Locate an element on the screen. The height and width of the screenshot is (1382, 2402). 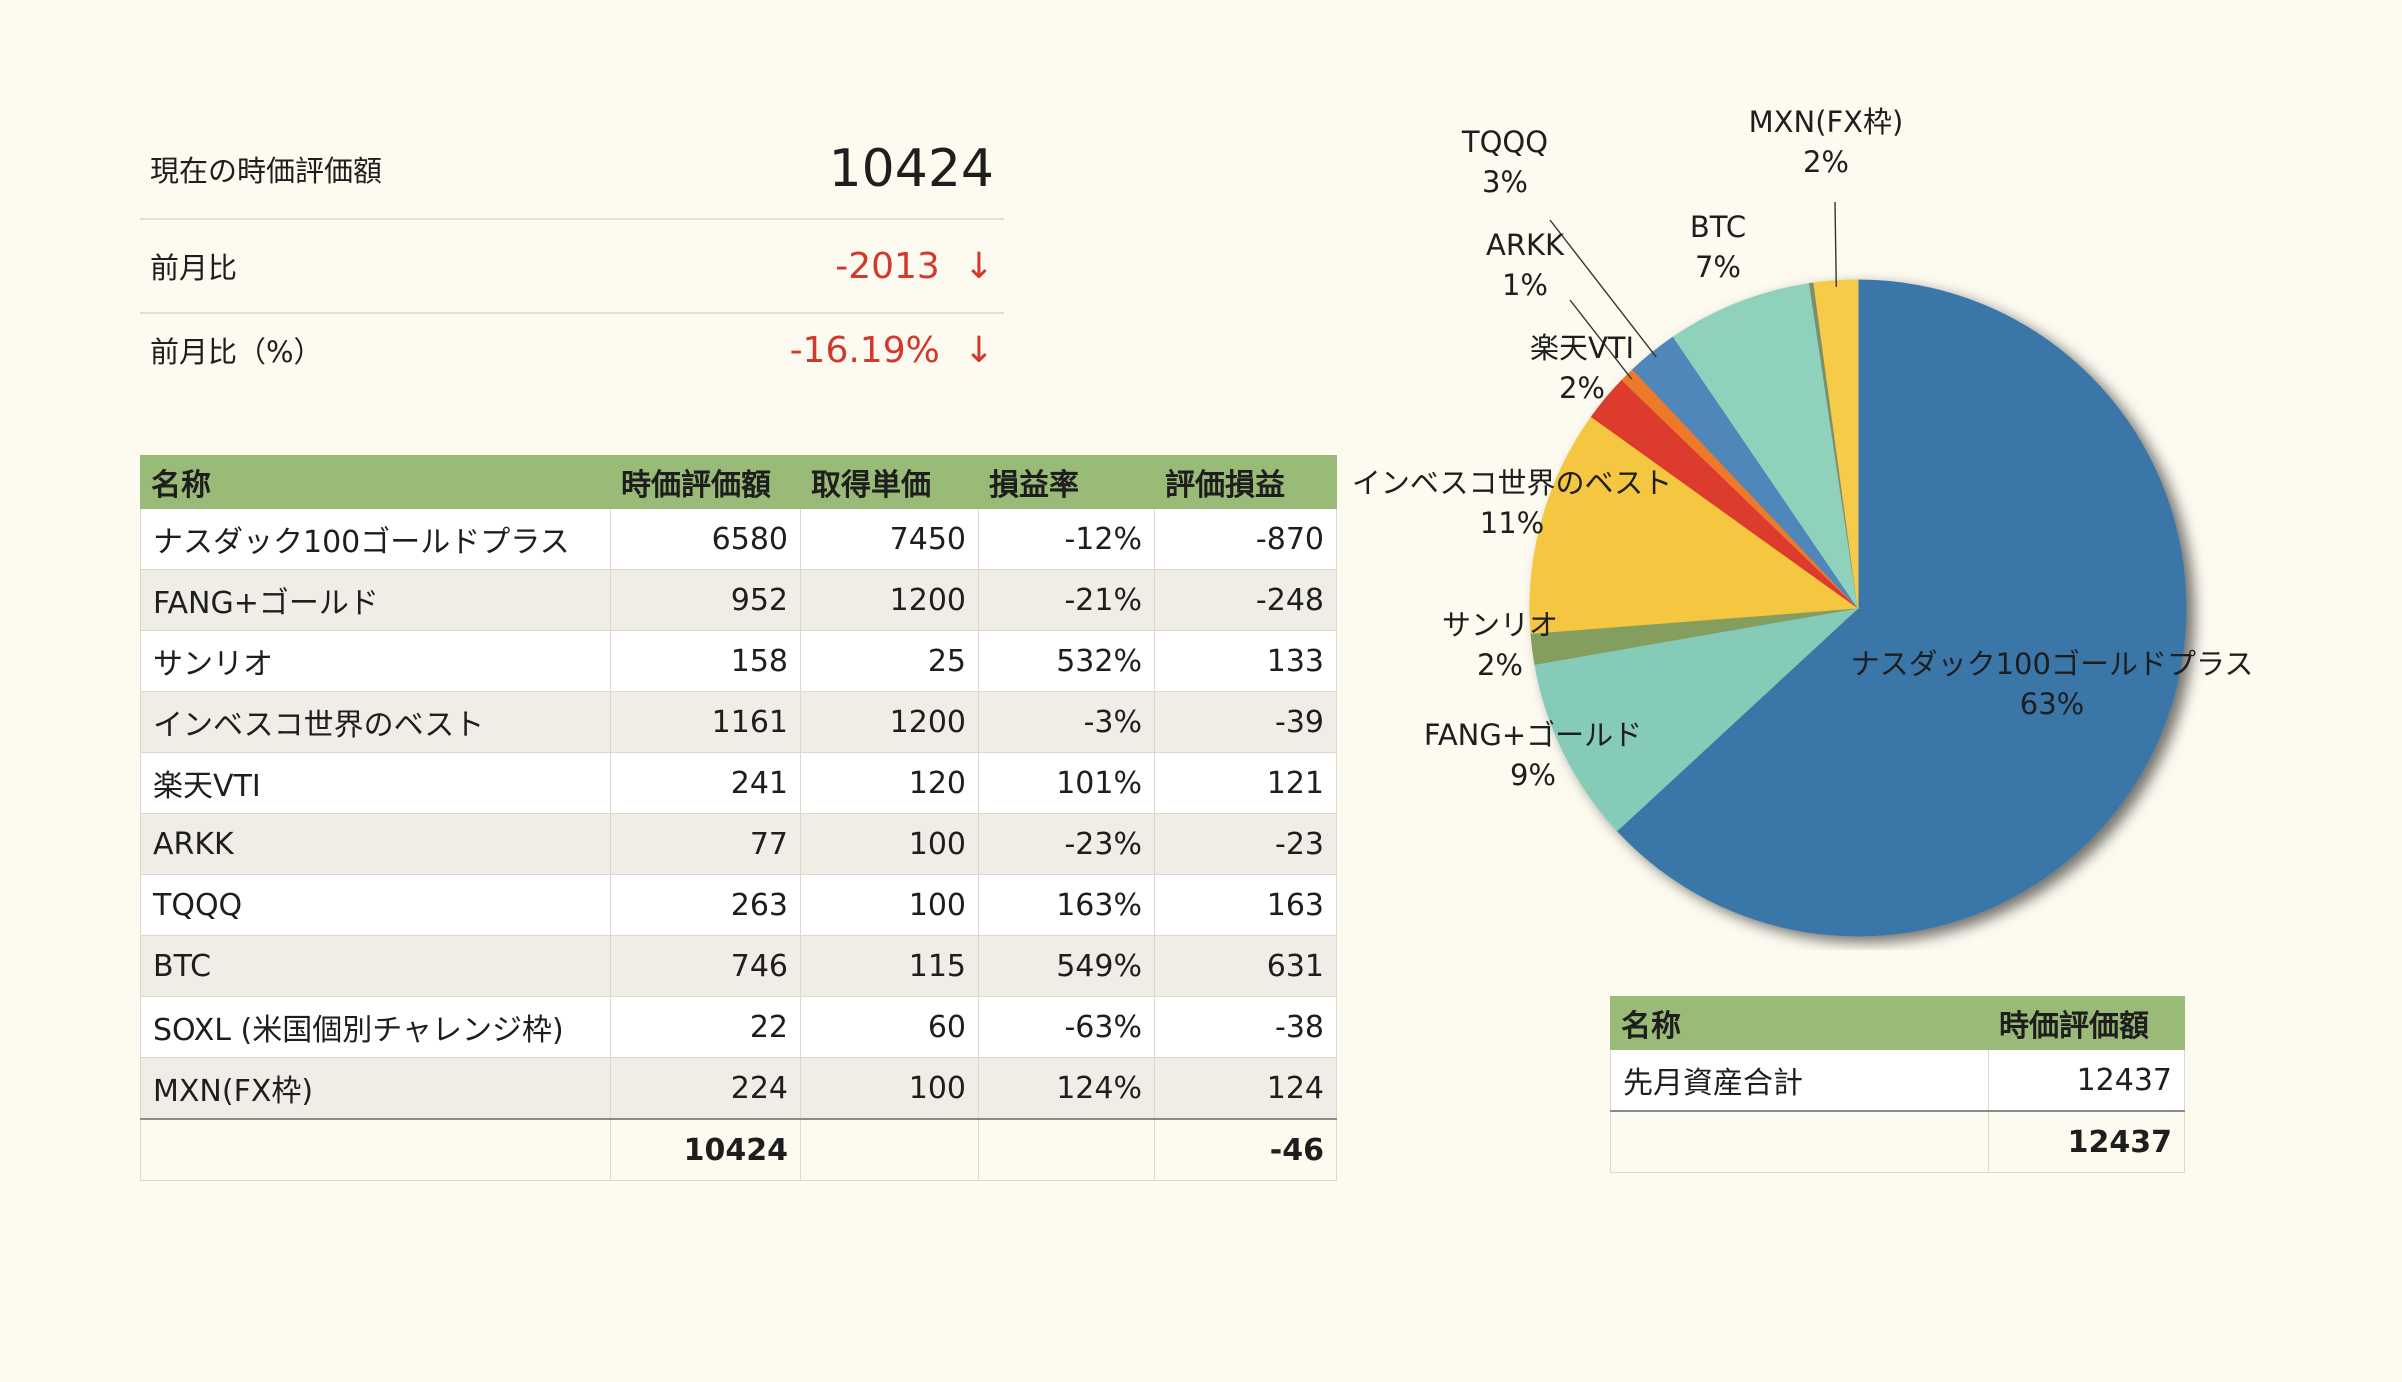
table-row: サンリオ 158 25 532% 133 is located at coordinates (738, 661).